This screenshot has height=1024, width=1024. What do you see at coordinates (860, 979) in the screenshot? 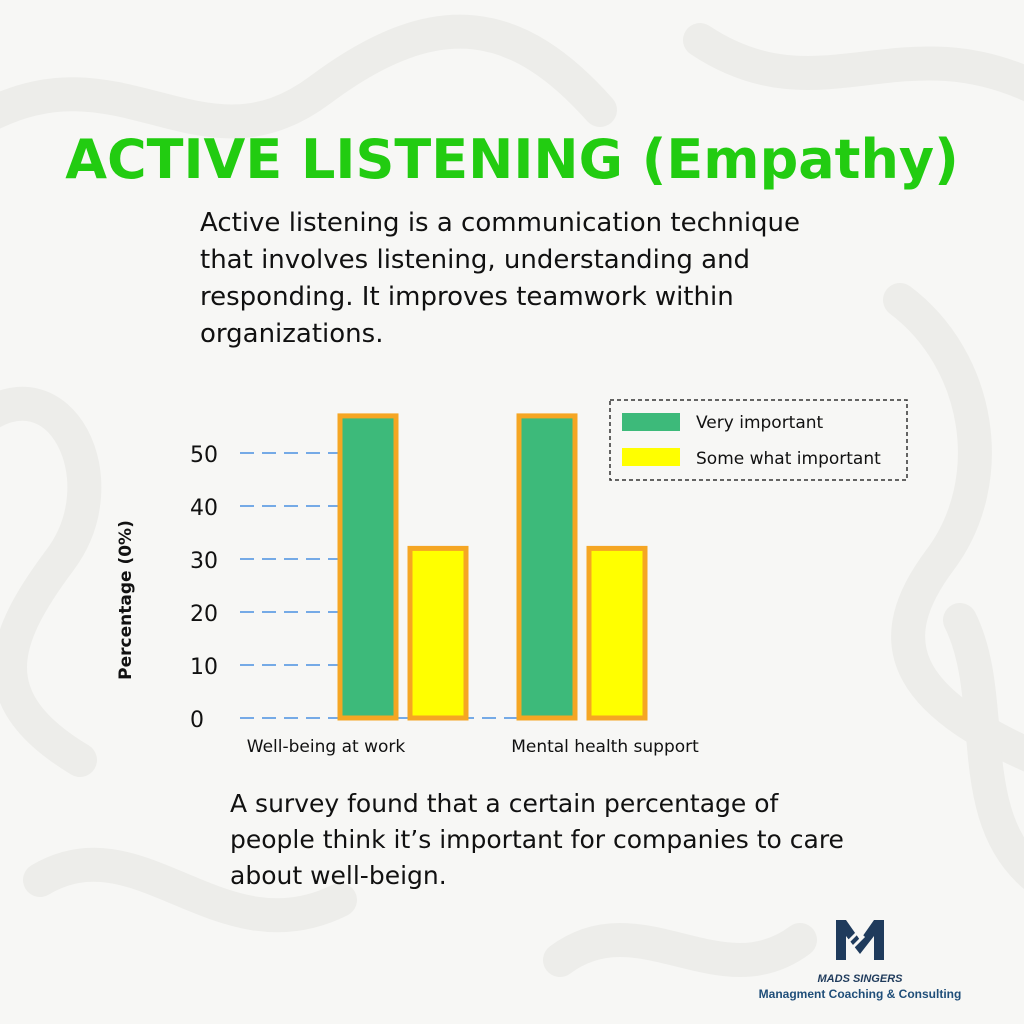
I see `brand-name: MADS SINGERS` at bounding box center [860, 979].